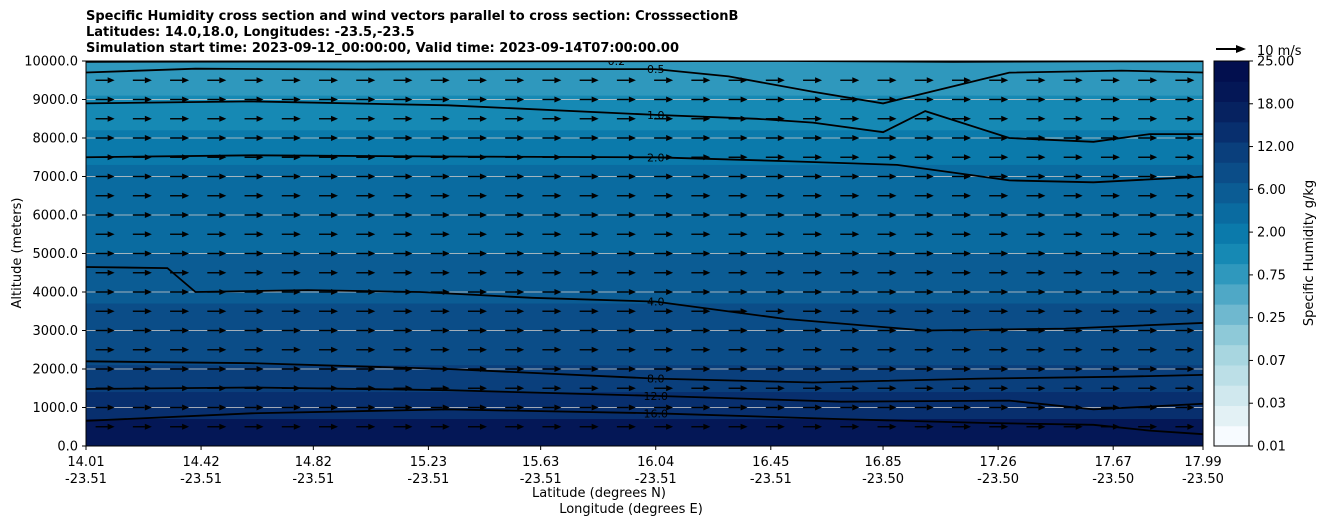 This screenshot has width=1326, height=526. Describe the element at coordinates (599, 493) in the screenshot. I see `x-axis-title-lat: Latitude (degrees N)` at that location.